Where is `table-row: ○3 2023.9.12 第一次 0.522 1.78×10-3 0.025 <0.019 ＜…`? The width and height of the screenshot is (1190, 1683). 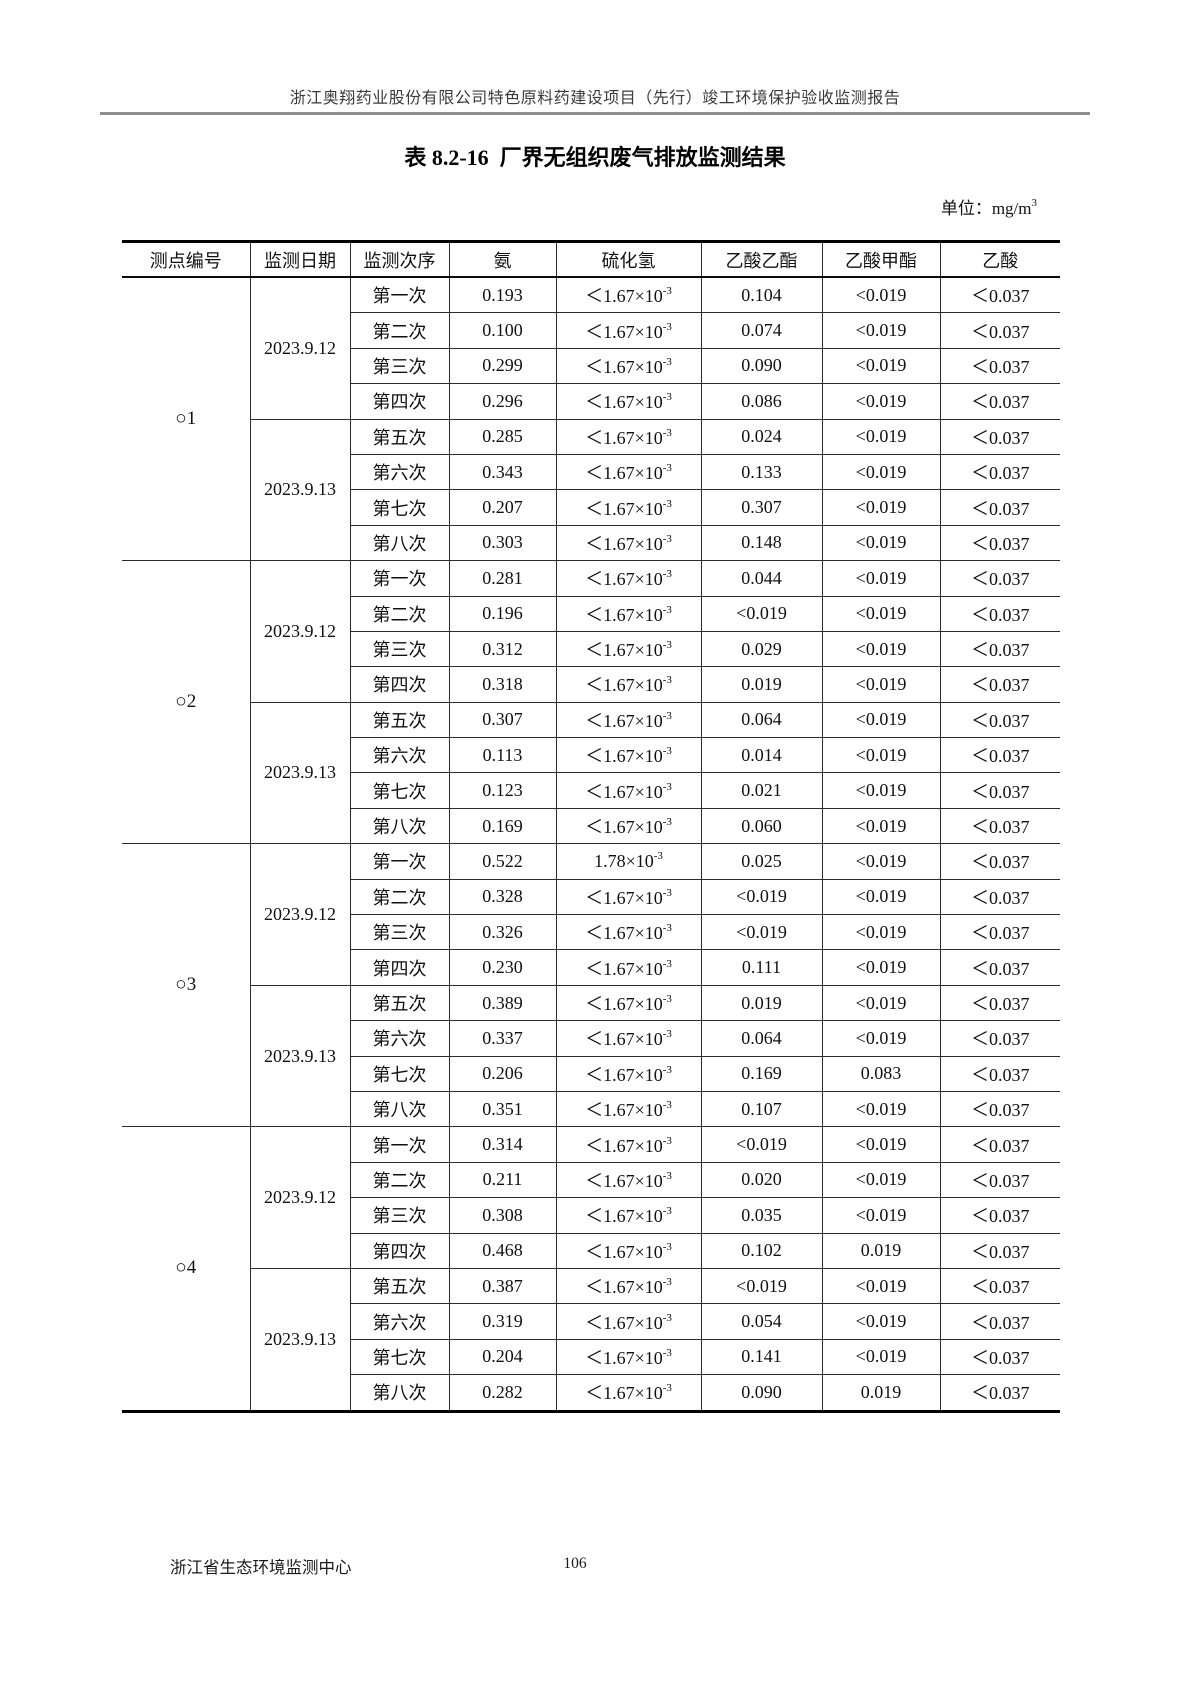
table-row: ○3 2023.9.12 第一次 0.522 1.78×10-3 0.025 <0.019 ＜… is located at coordinates (591, 985).